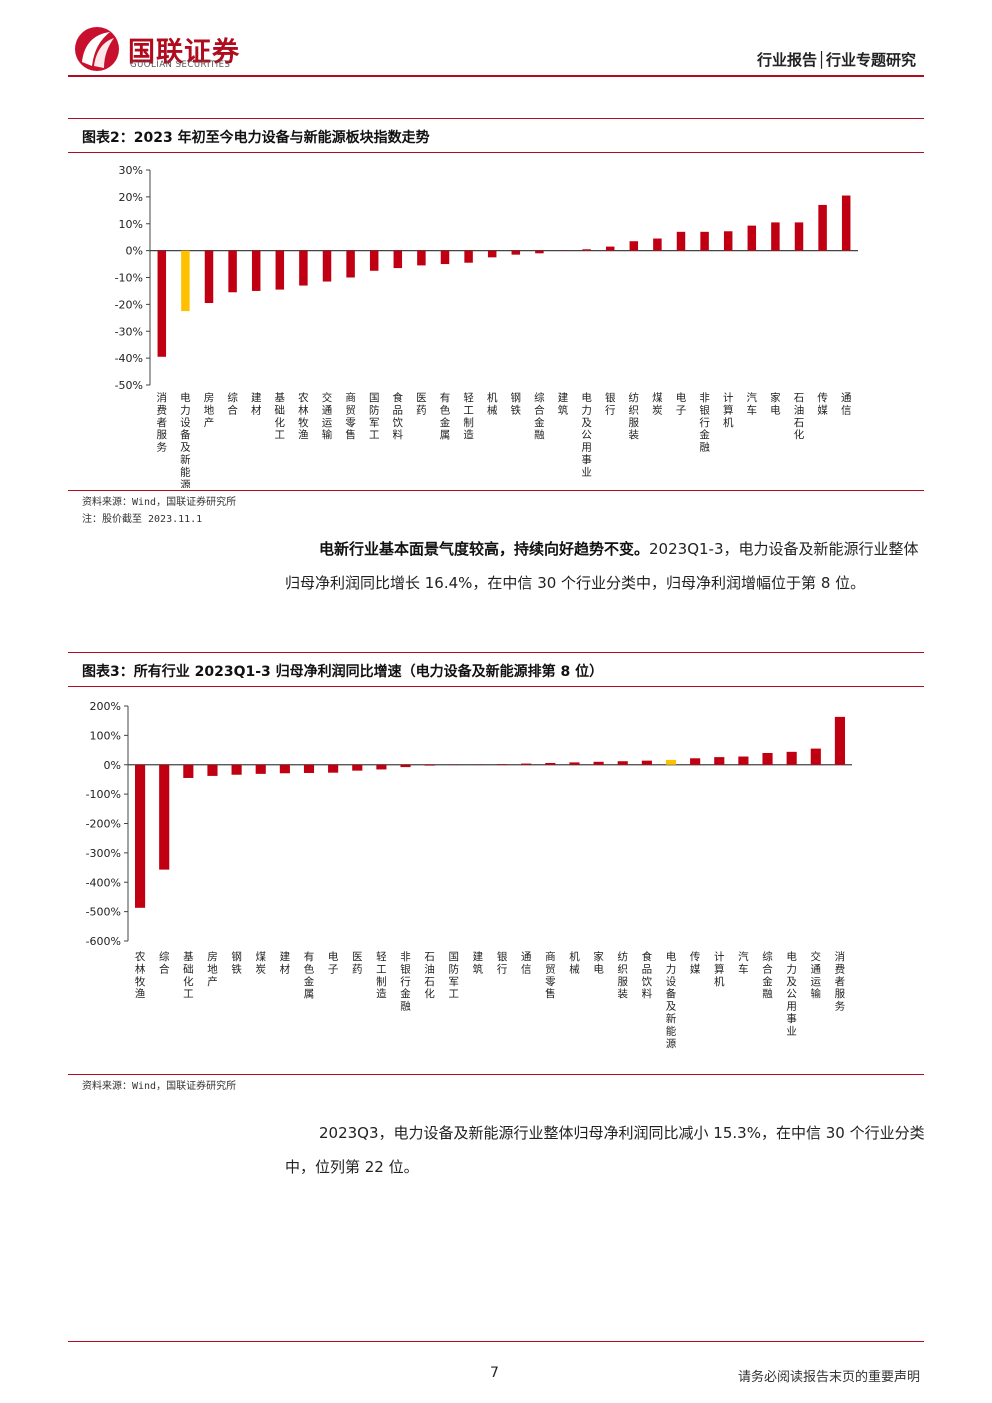  I want to click on category-label: 石油石化, so click(799, 416).